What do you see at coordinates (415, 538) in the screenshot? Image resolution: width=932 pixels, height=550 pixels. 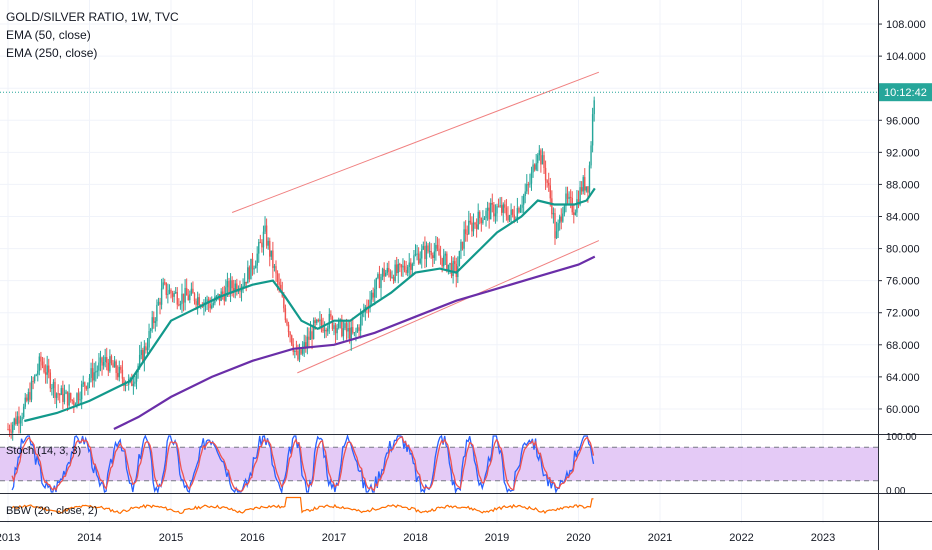 I see `time-tick-label: 2018` at bounding box center [415, 538].